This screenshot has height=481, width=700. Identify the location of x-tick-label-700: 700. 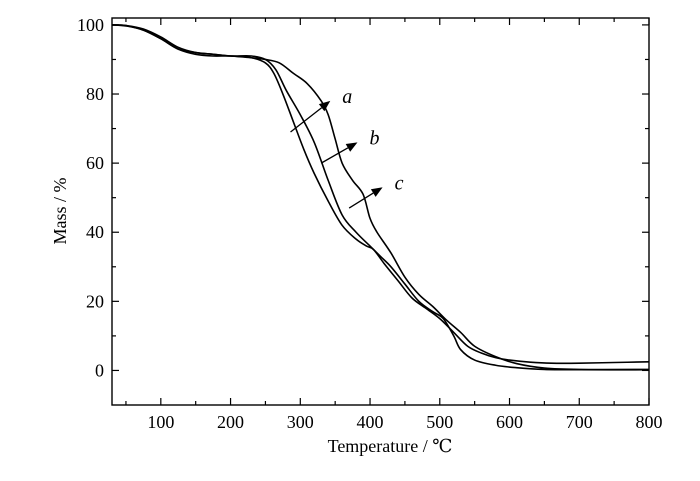
(579, 422).